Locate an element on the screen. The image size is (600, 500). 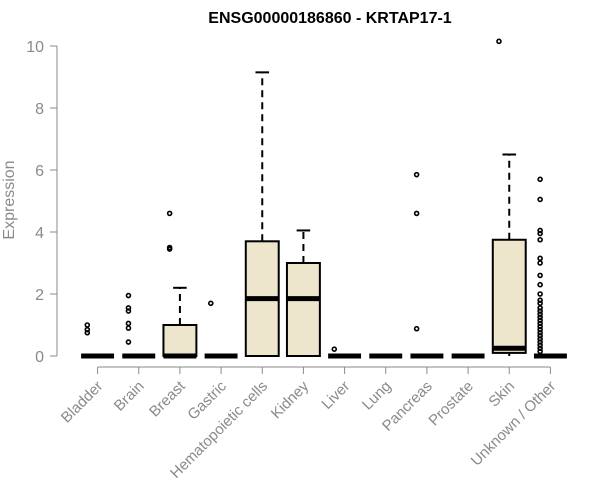
x-tick-label: Bladder is located at coordinates (82, 402).